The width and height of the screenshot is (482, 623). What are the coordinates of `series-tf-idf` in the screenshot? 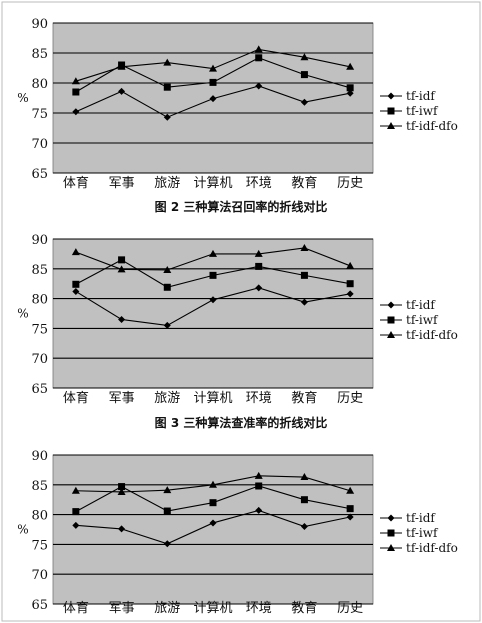 It's located at (213, 306).